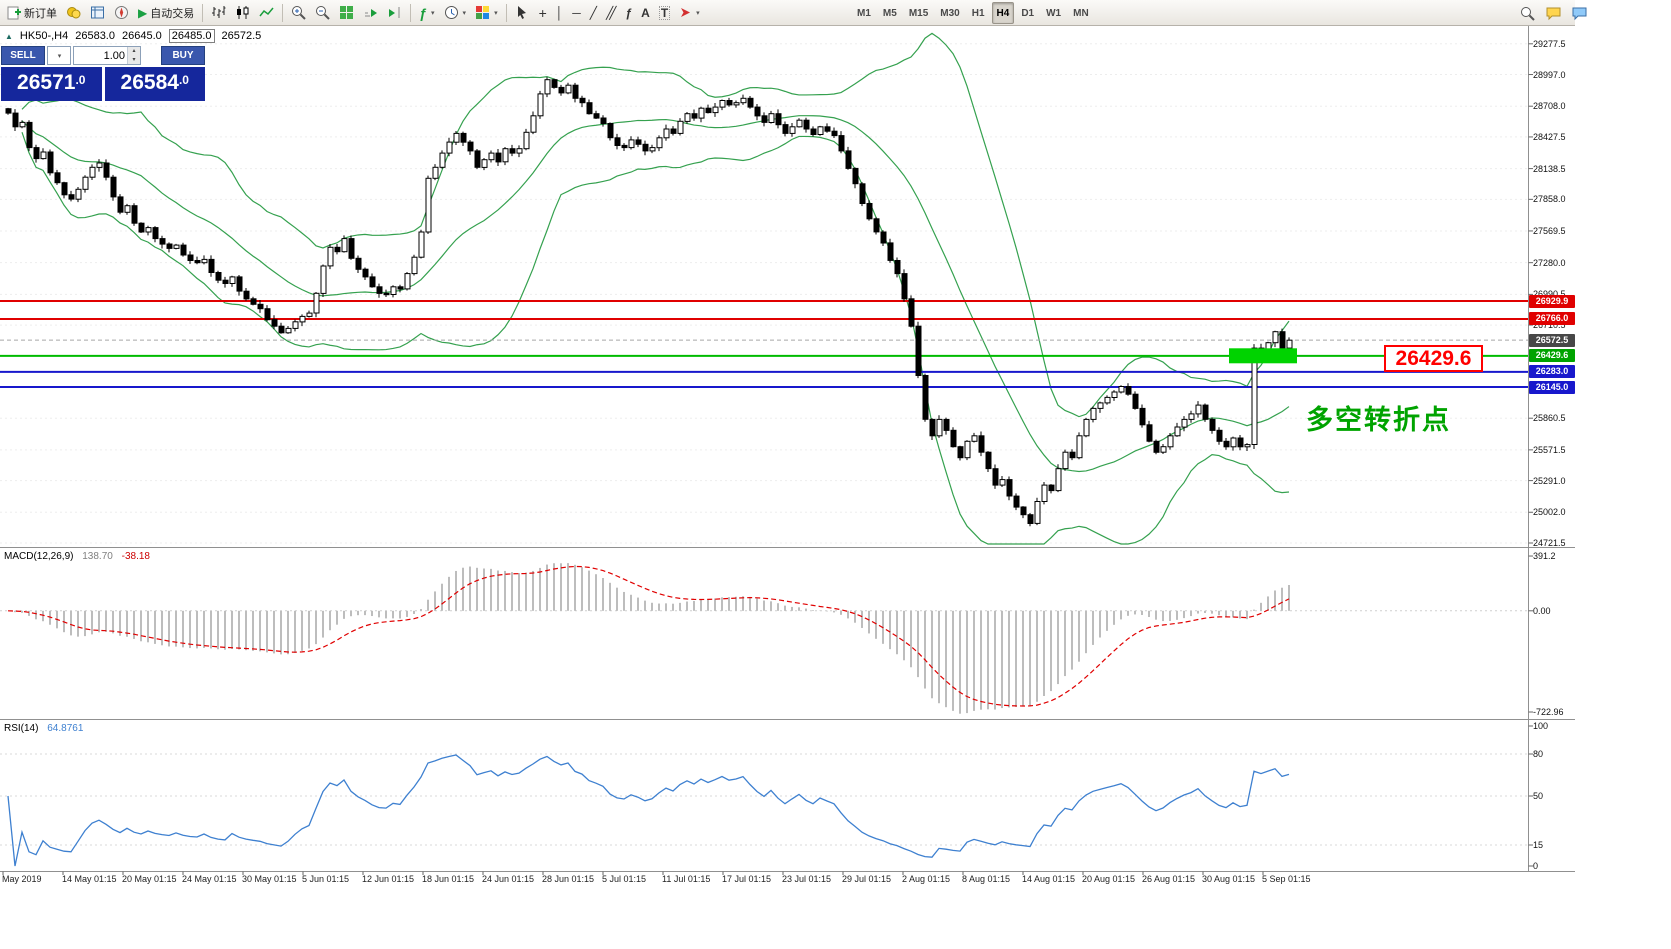 Image resolution: width=1671 pixels, height=949 pixels. I want to click on arrow-object-icon, so click(686, 12).